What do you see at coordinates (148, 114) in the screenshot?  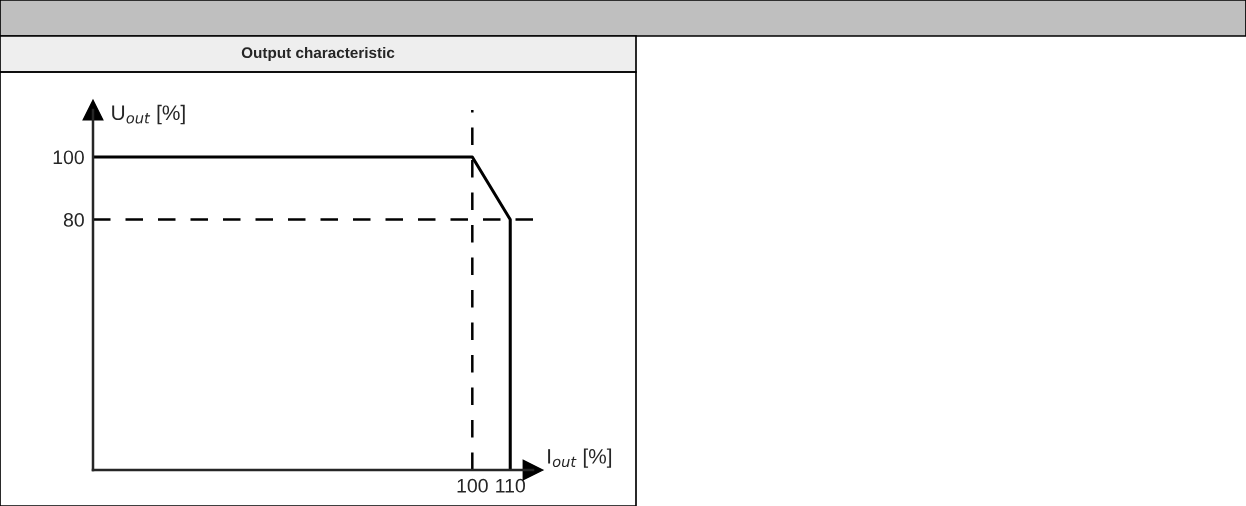 I see `y-axis-title: U$_{out}$ [%]` at bounding box center [148, 114].